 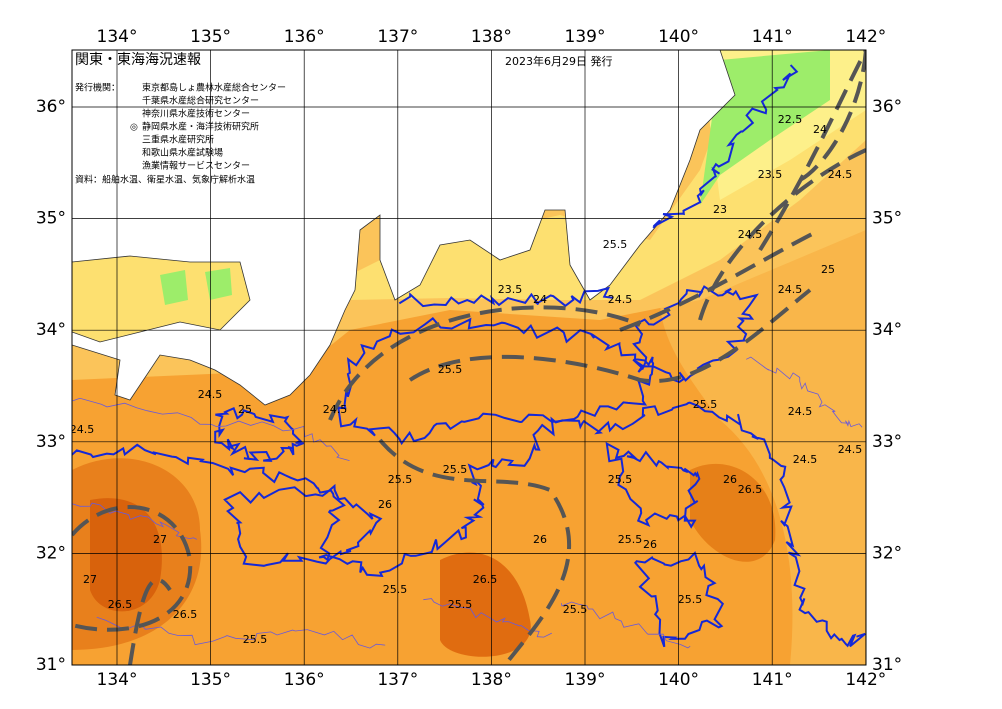 What do you see at coordinates (491, 680) in the screenshot?
I see `lon-label-bottom: 138°` at bounding box center [491, 680].